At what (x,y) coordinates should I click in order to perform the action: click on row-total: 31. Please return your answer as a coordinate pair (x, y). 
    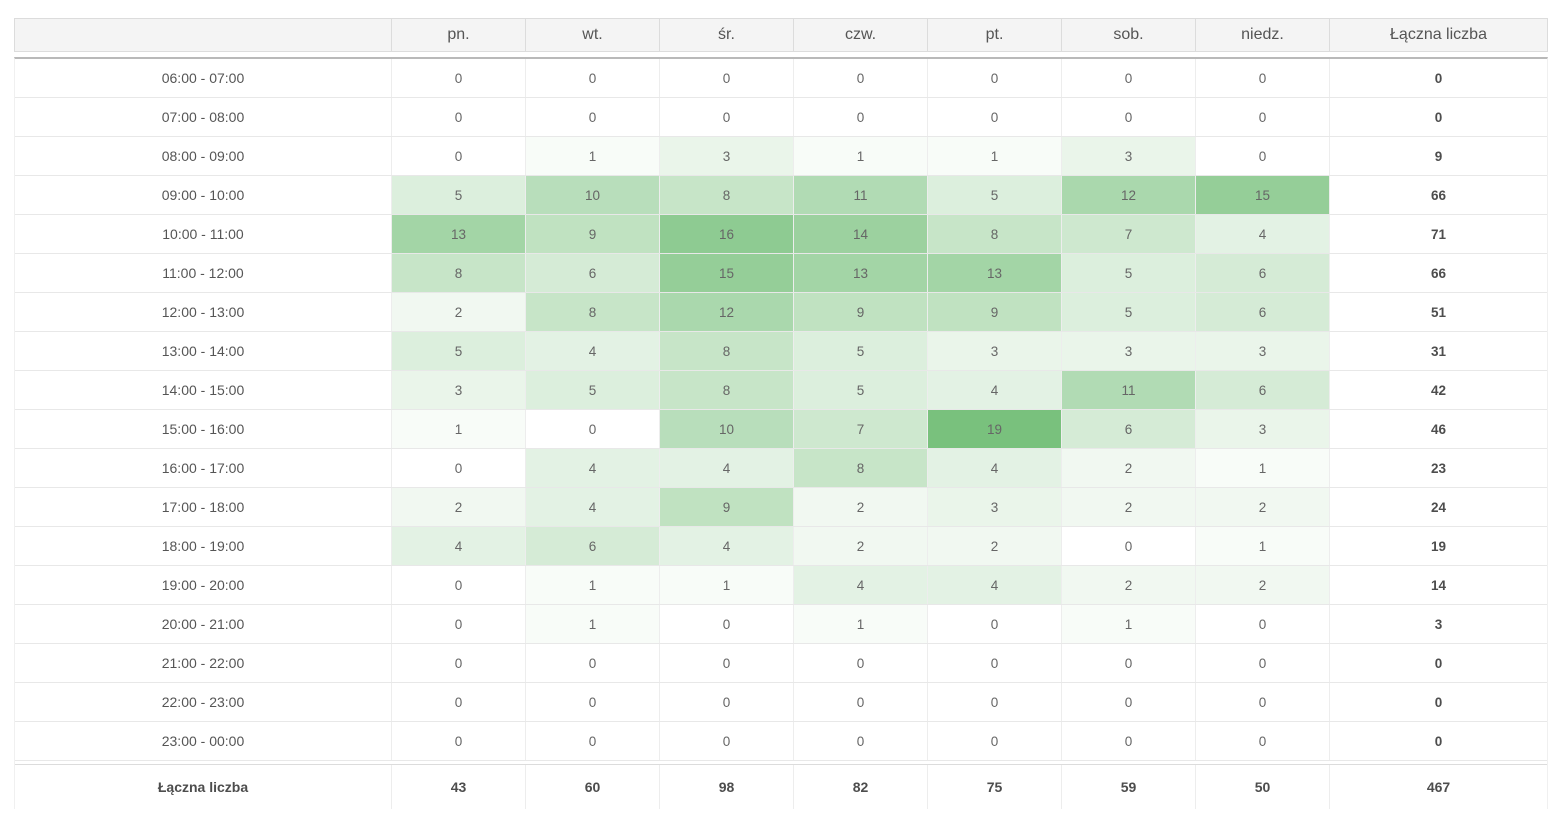
    Looking at the image, I should click on (1438, 351).